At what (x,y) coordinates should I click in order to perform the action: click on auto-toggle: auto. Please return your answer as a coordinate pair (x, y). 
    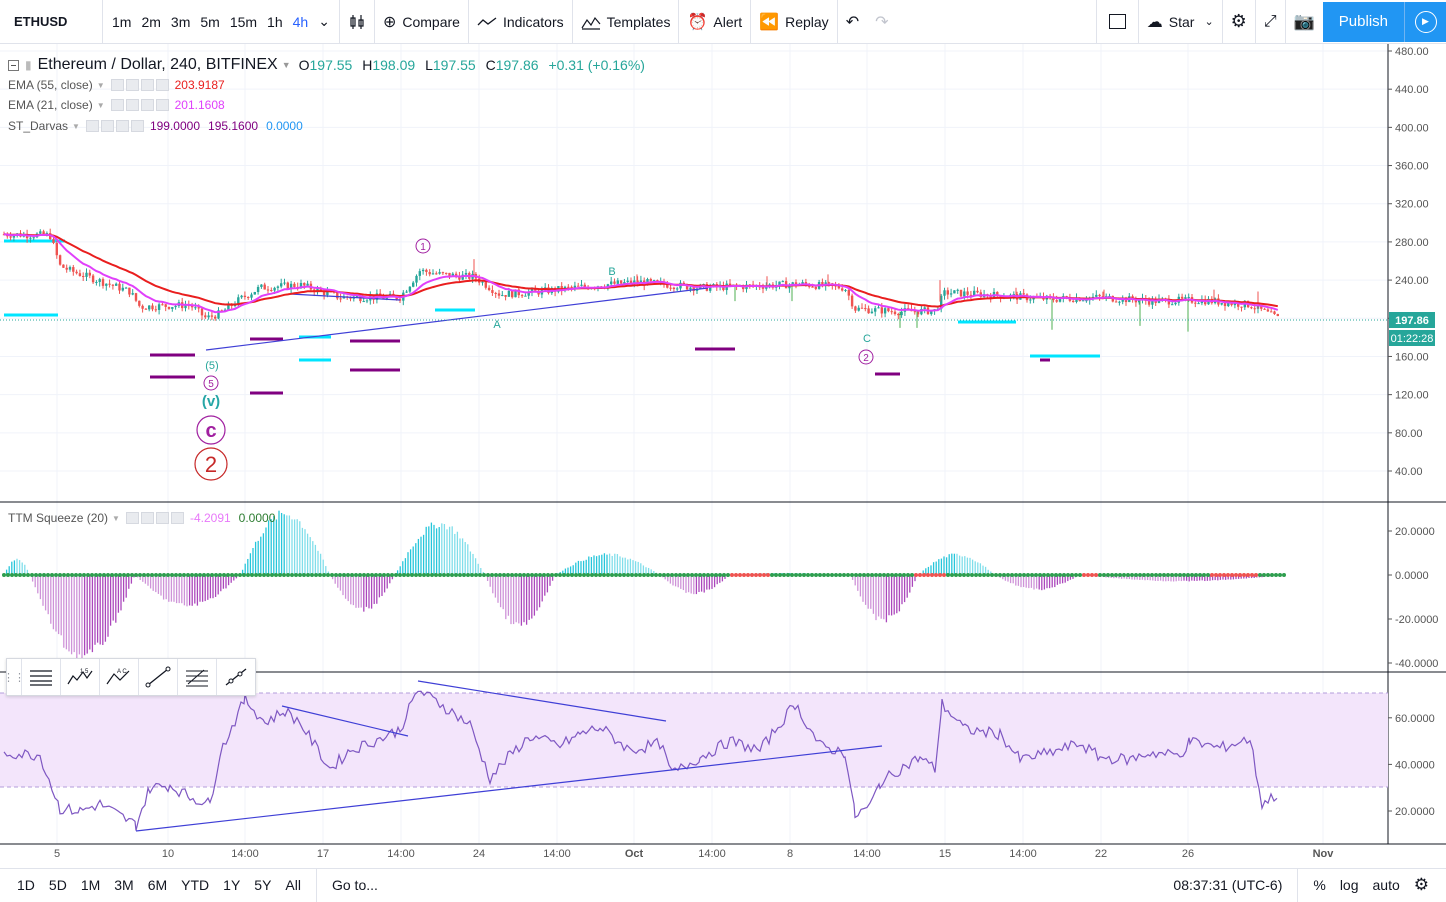
    Looking at the image, I should click on (1386, 885).